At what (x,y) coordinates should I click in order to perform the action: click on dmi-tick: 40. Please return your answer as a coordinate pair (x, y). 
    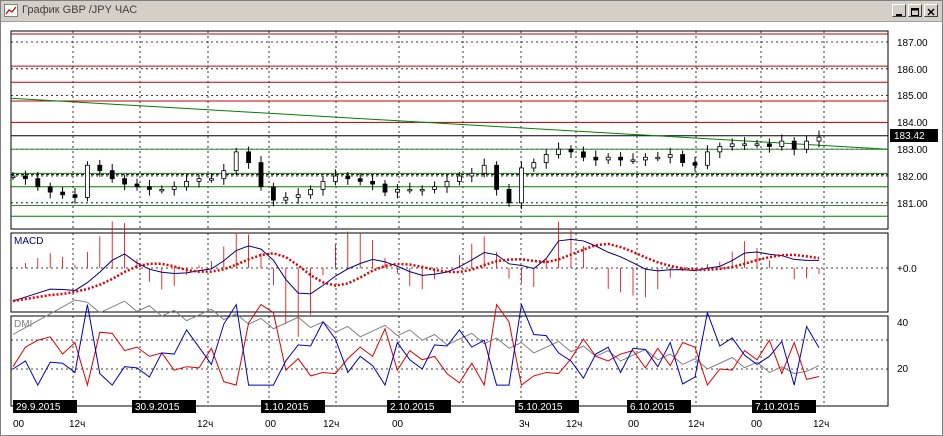
    Looking at the image, I should click on (903, 323).